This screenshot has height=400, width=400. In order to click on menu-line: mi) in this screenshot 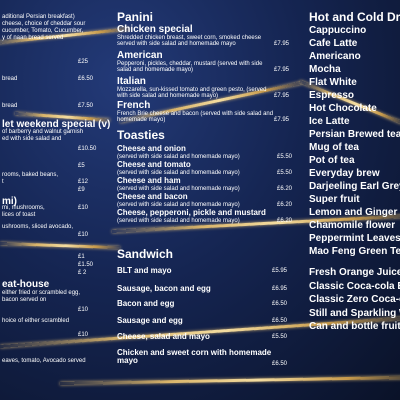, I will do `click(9, 201)`.